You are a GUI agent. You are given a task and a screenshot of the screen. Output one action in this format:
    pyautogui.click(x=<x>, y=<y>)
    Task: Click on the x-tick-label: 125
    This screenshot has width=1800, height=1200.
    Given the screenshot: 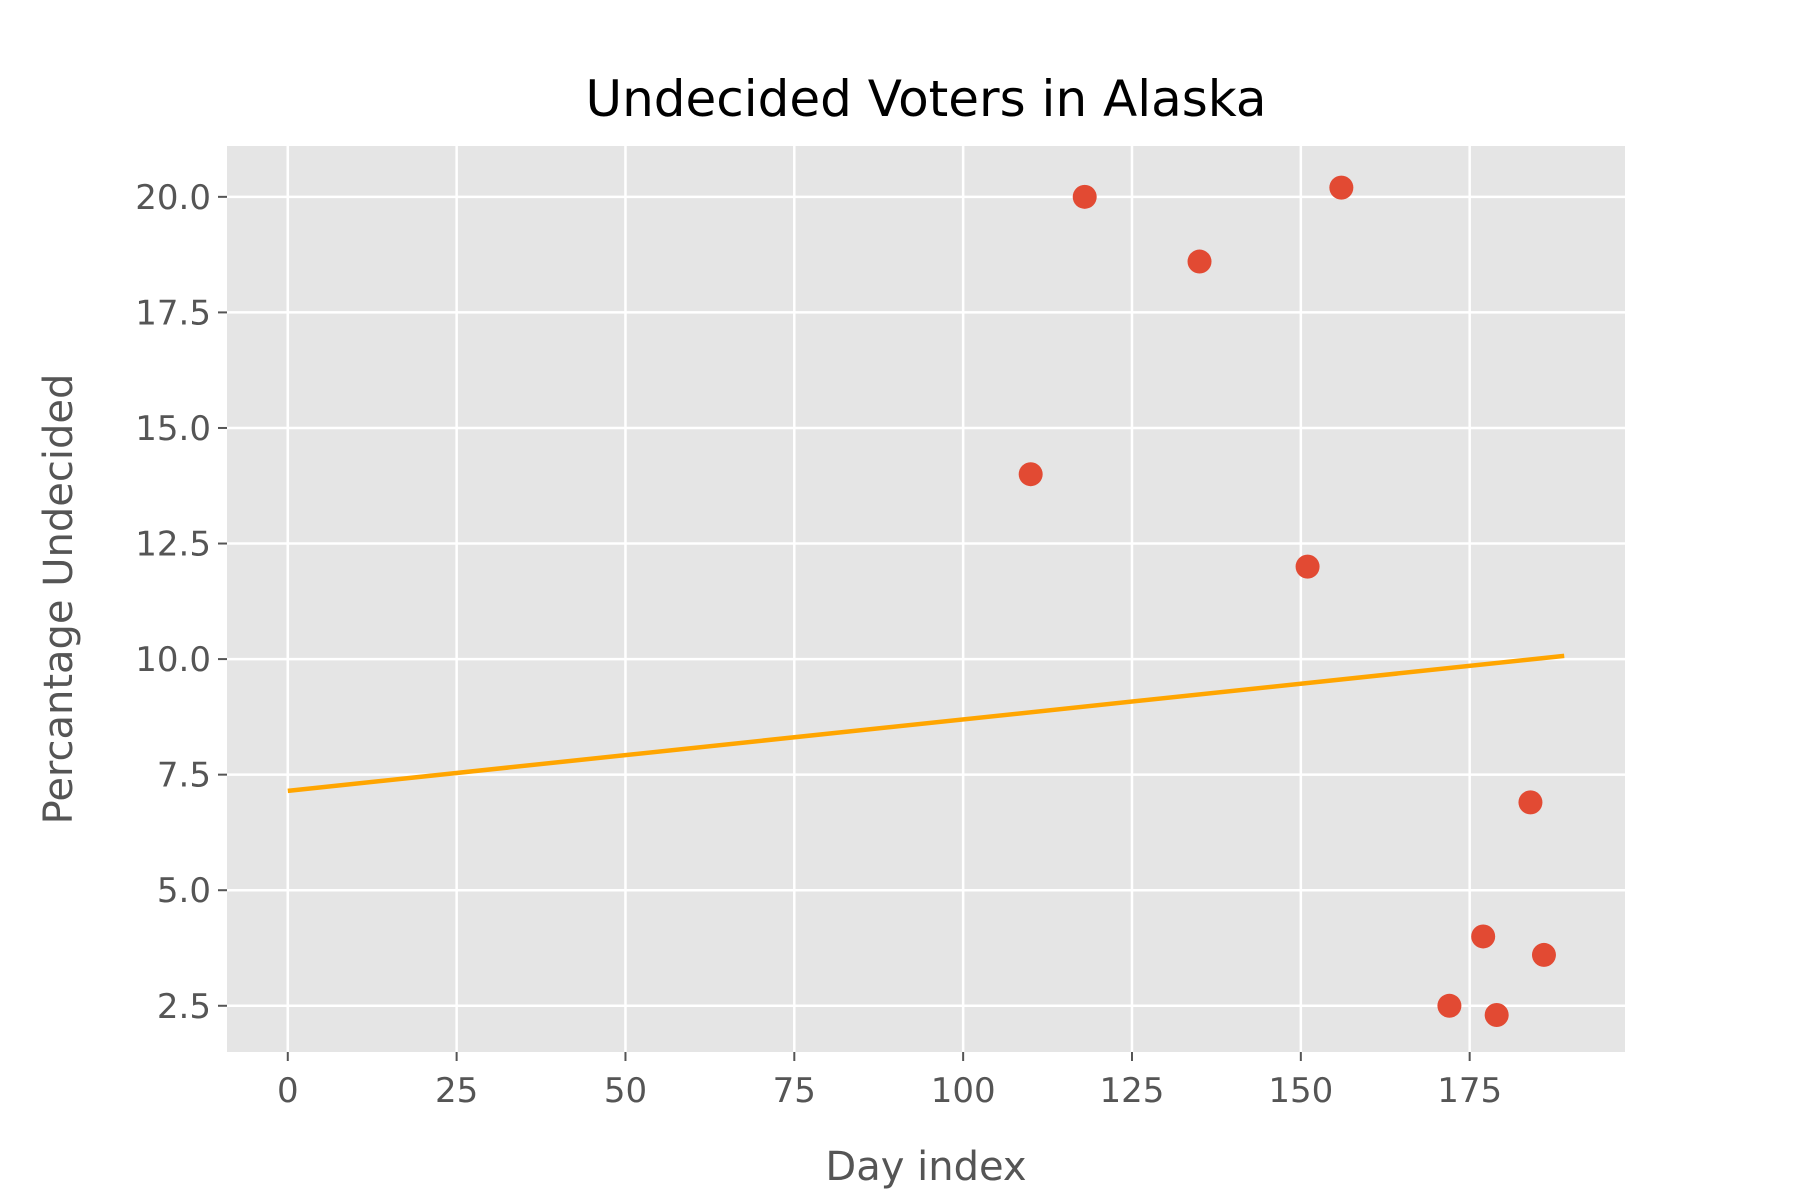 What is the action you would take?
    pyautogui.click(x=1132, y=1091)
    